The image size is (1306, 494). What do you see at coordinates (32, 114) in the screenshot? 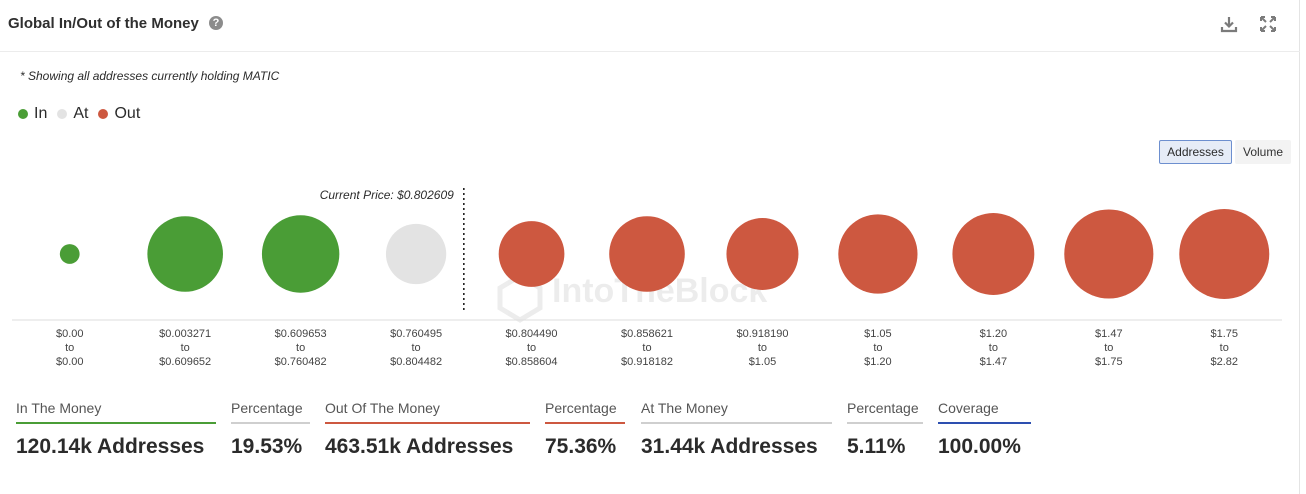
I see `legend-item-in: In` at bounding box center [32, 114].